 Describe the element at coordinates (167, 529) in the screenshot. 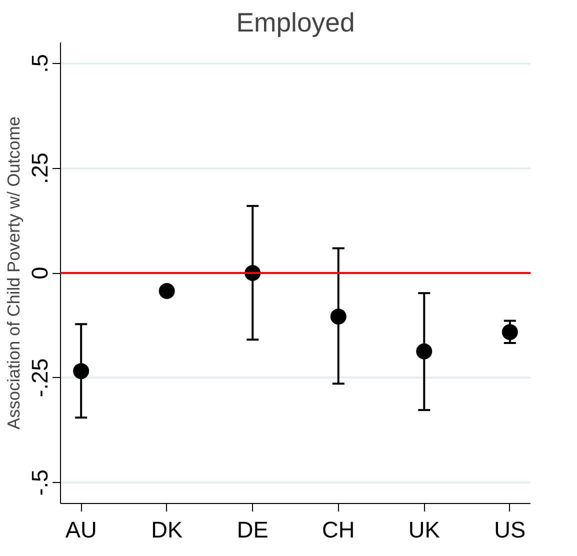

I see `x-tick-label: DK` at that location.